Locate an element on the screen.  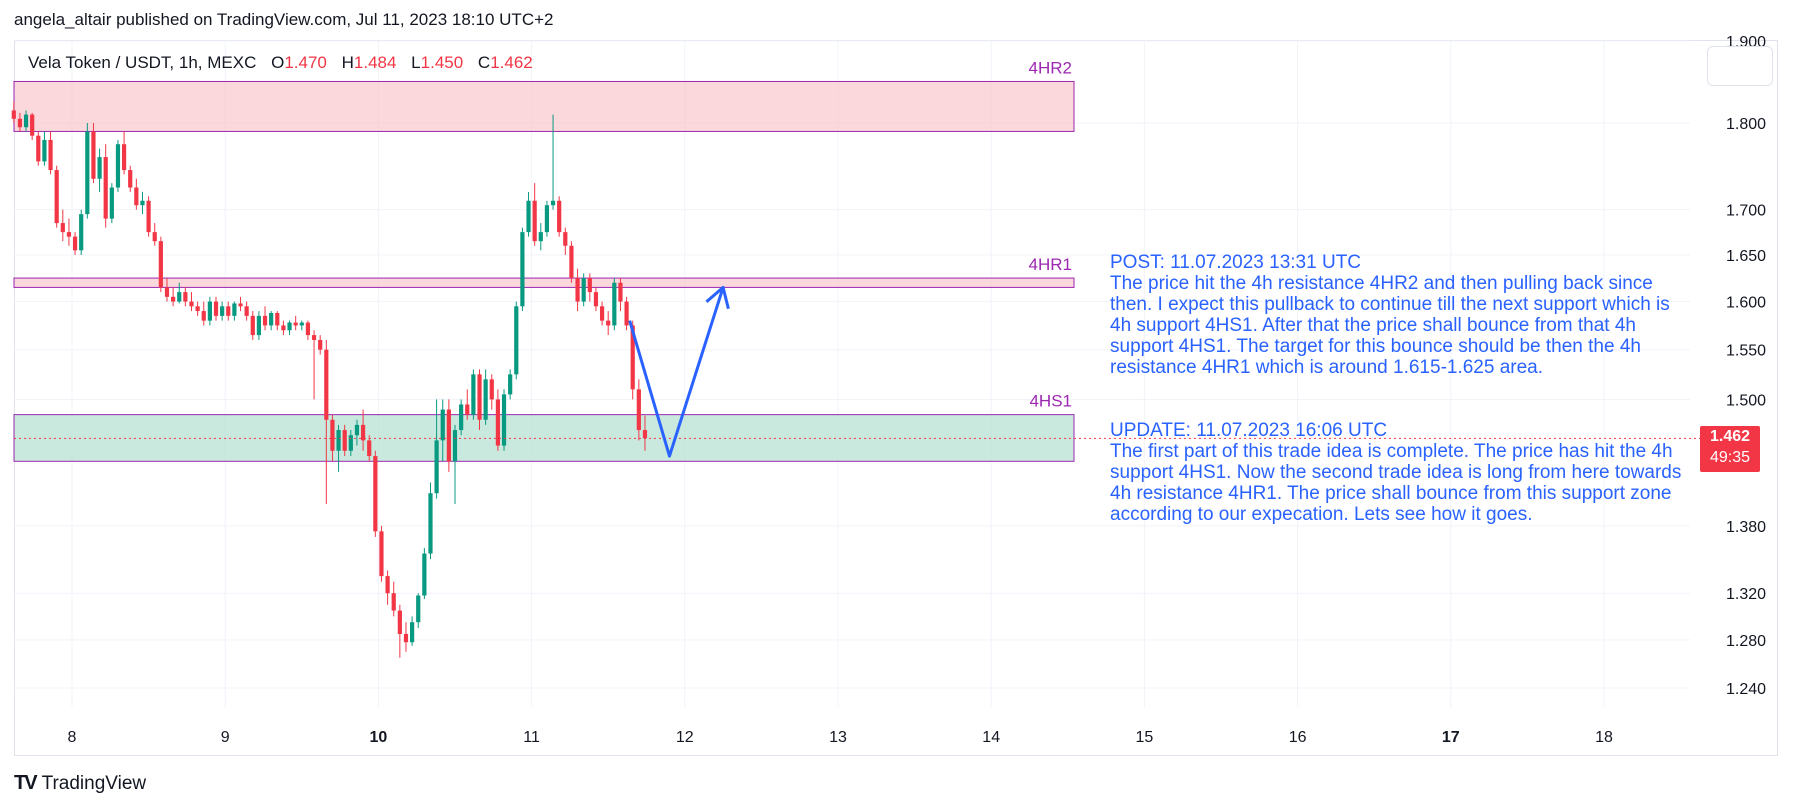
y-tick-label: 1.500 is located at coordinates (1746, 400).